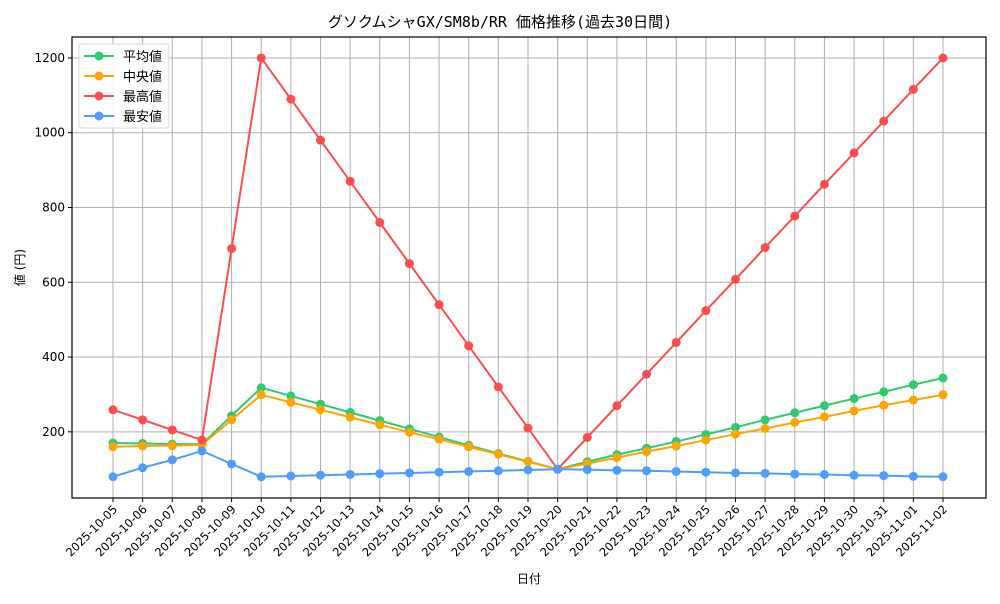  What do you see at coordinates (529, 579) in the screenshot?
I see `x-axis-label: 日付` at bounding box center [529, 579].